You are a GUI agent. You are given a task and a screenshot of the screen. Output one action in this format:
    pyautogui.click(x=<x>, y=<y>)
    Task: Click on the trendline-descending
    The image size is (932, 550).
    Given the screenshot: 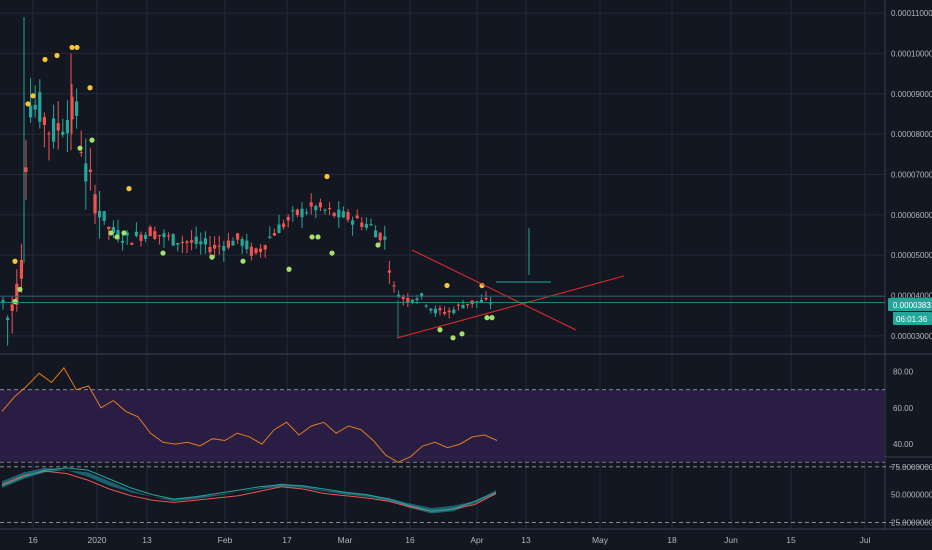 What is the action you would take?
    pyautogui.click(x=494, y=290)
    